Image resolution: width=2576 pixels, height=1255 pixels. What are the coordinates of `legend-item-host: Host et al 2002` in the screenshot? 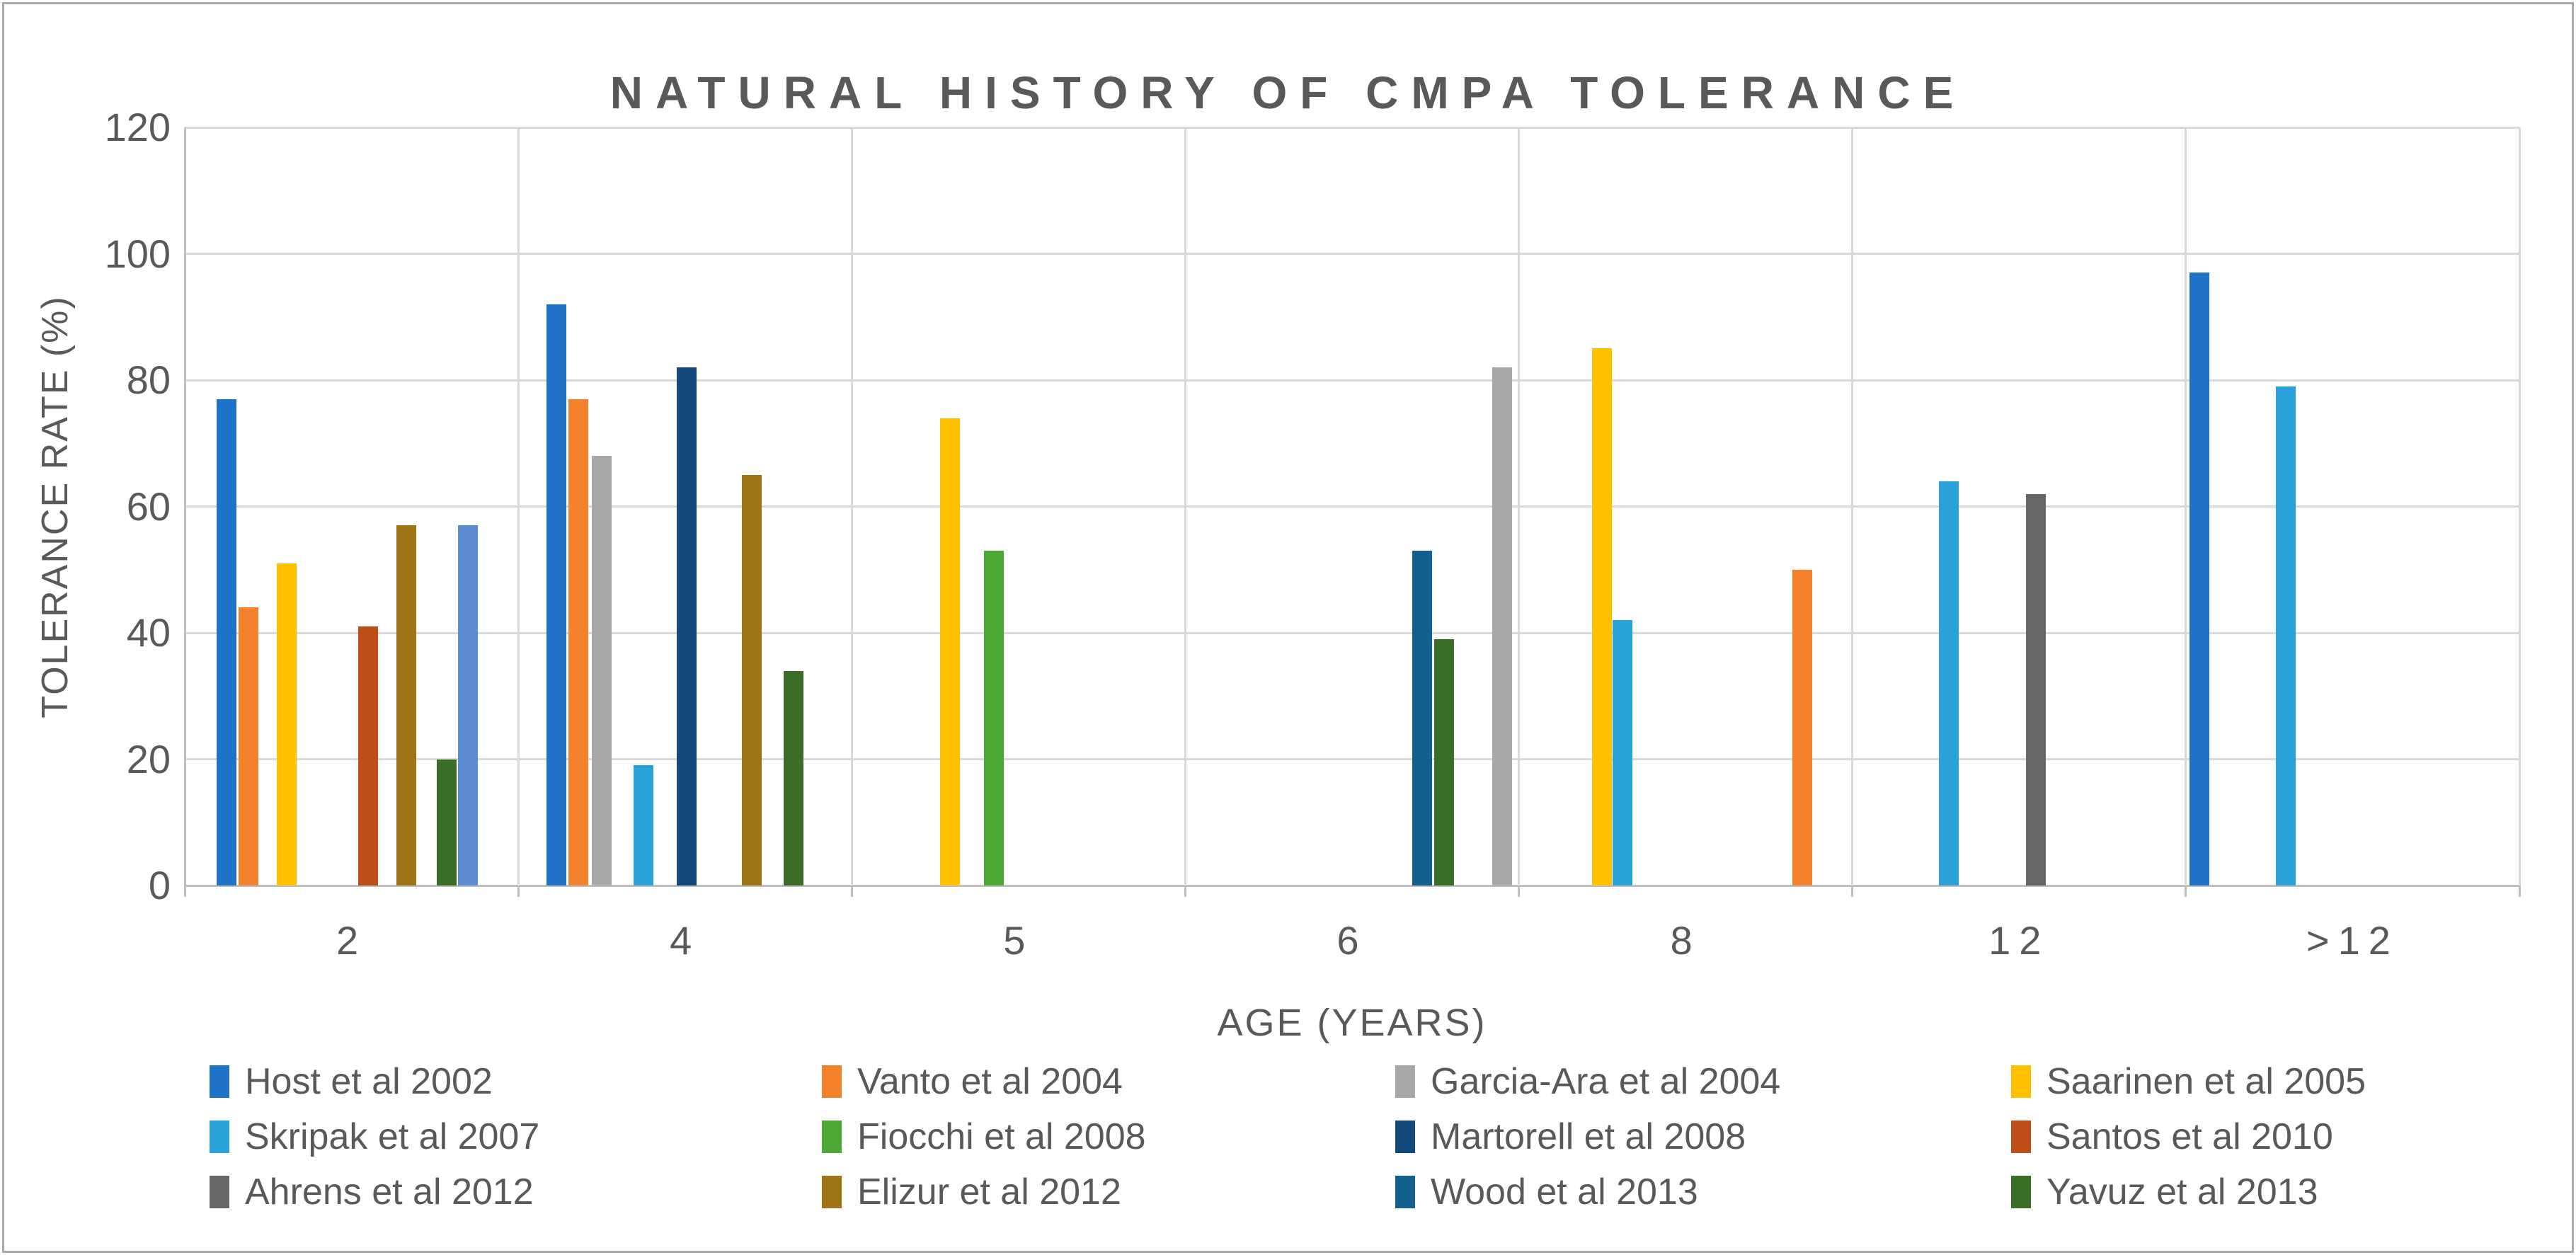 It's located at (351, 1081).